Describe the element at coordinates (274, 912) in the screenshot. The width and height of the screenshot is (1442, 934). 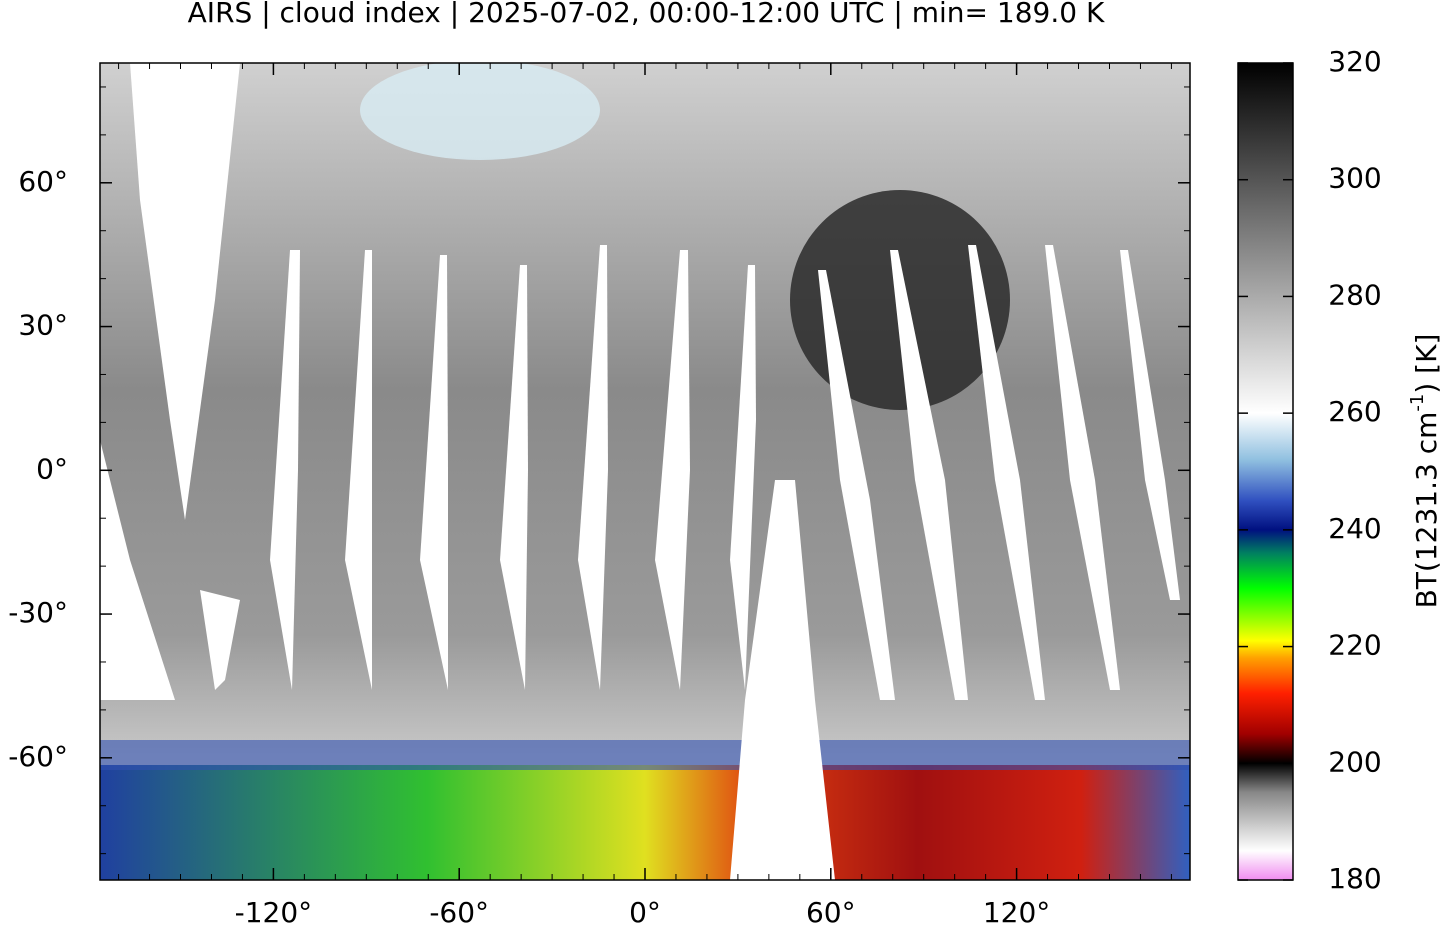
I see `x-tick-label: -120°` at that location.